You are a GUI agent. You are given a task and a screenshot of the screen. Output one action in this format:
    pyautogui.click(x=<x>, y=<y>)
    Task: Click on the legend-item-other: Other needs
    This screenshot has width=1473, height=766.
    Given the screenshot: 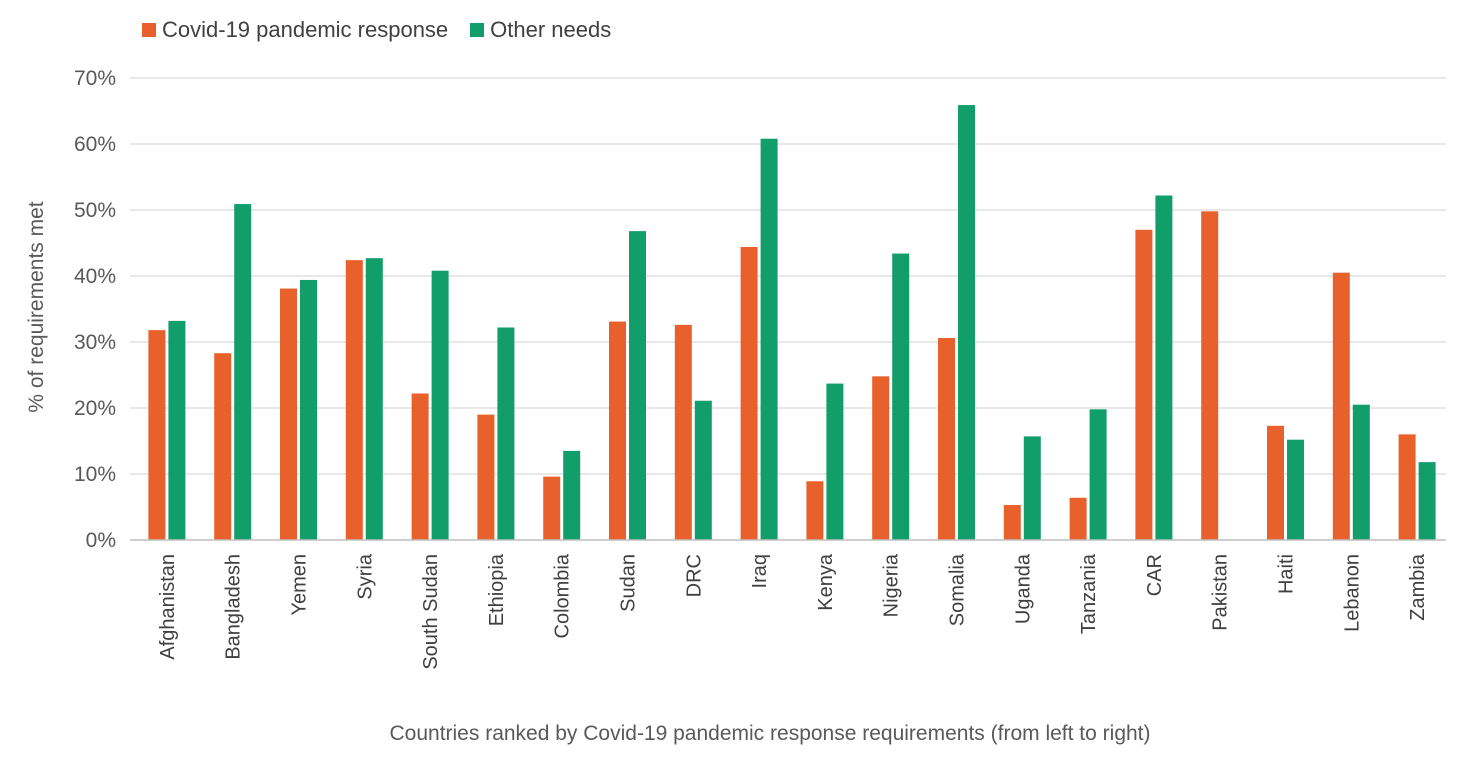 What is the action you would take?
    pyautogui.click(x=540, y=30)
    